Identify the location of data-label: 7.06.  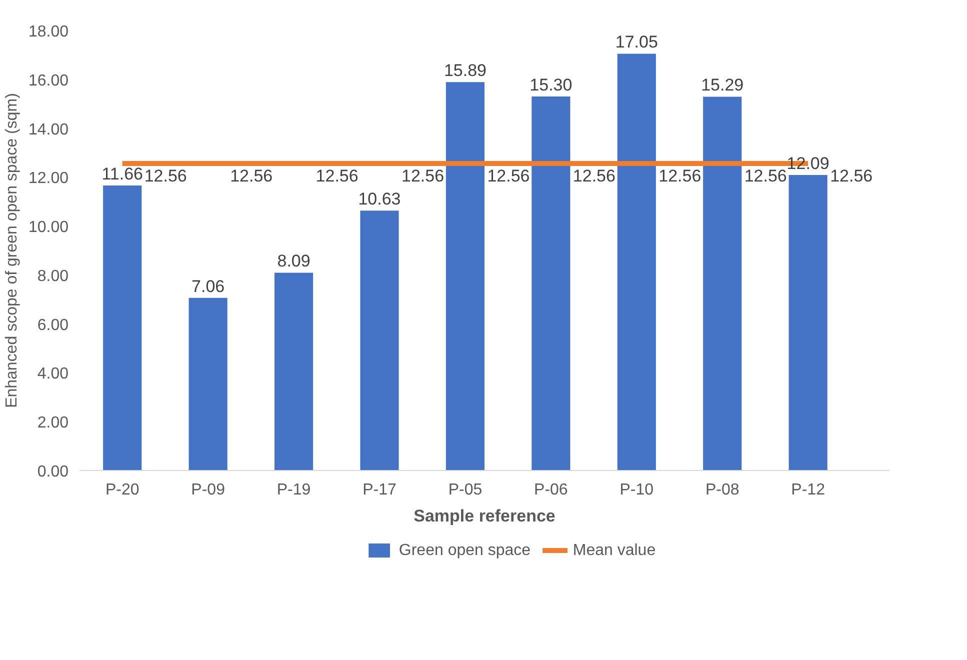
(208, 286).